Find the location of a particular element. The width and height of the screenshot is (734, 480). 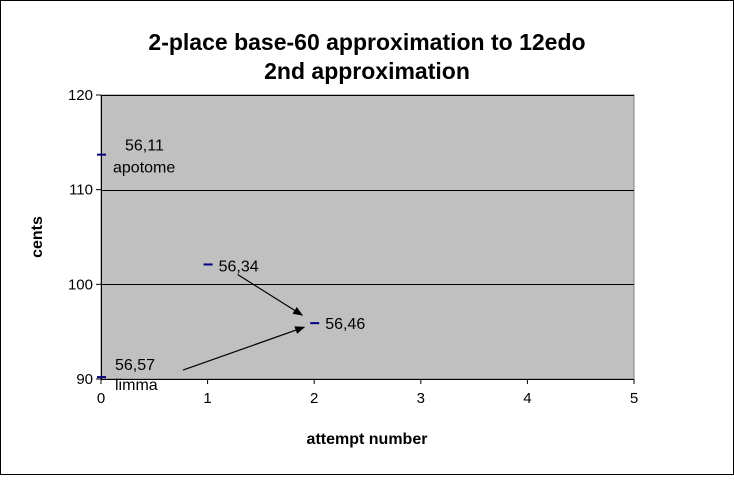

x-tick-label: 3 is located at coordinates (421, 398).